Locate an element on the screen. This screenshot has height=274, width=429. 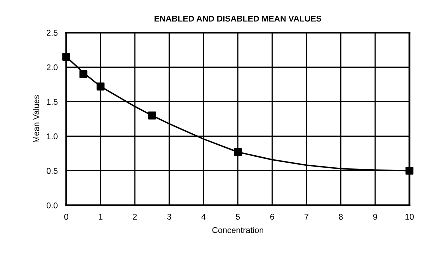
x-tick-label: 1 is located at coordinates (101, 217).